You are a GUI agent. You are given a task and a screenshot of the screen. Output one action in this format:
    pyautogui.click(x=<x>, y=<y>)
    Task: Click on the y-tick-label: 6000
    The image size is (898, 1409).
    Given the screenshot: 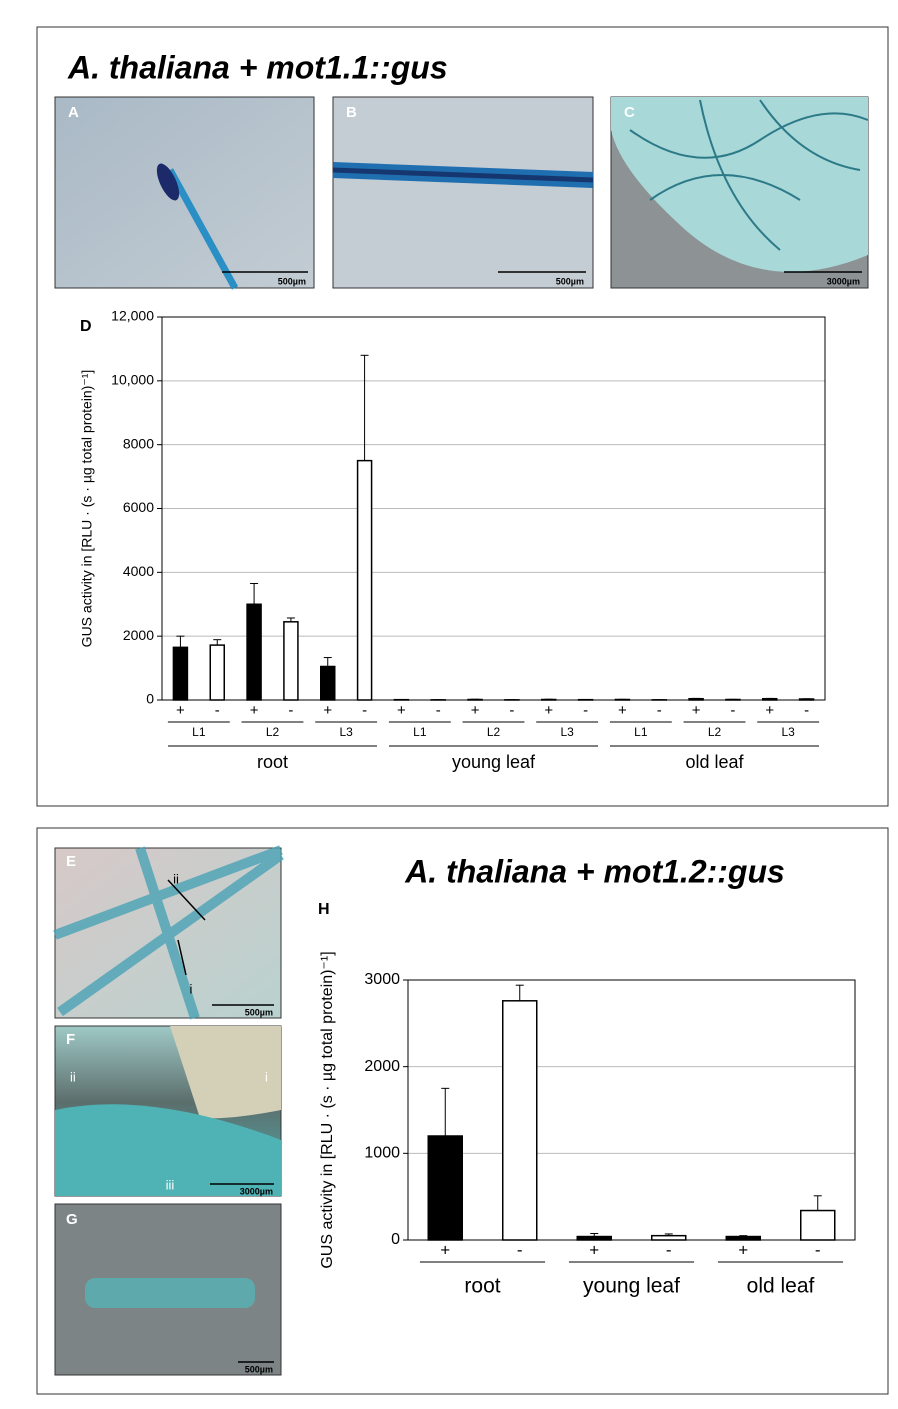 What is the action you would take?
    pyautogui.click(x=138, y=507)
    